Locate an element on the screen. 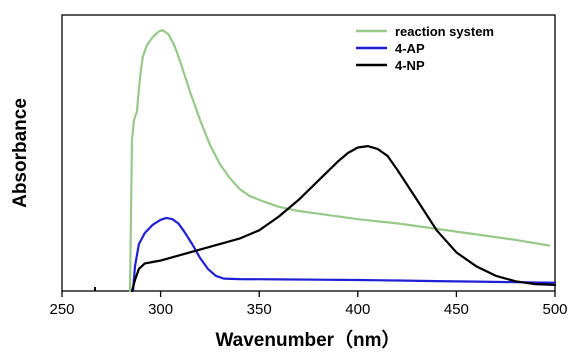  x-axis-ticks: 250 300 350 400 450 500 is located at coordinates (308, 304).